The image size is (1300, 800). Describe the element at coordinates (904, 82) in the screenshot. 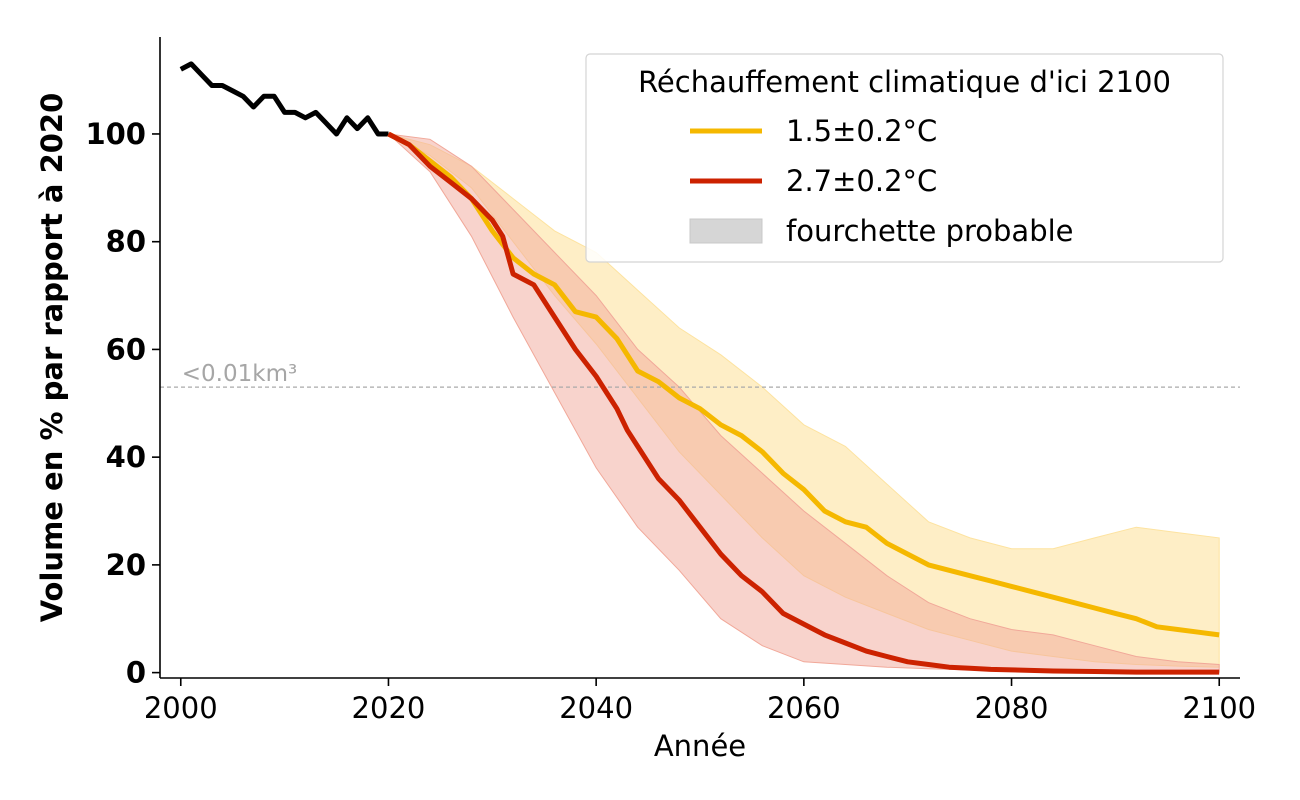

I see `legend-title: Réchauffement climatique d'ici 2100` at that location.